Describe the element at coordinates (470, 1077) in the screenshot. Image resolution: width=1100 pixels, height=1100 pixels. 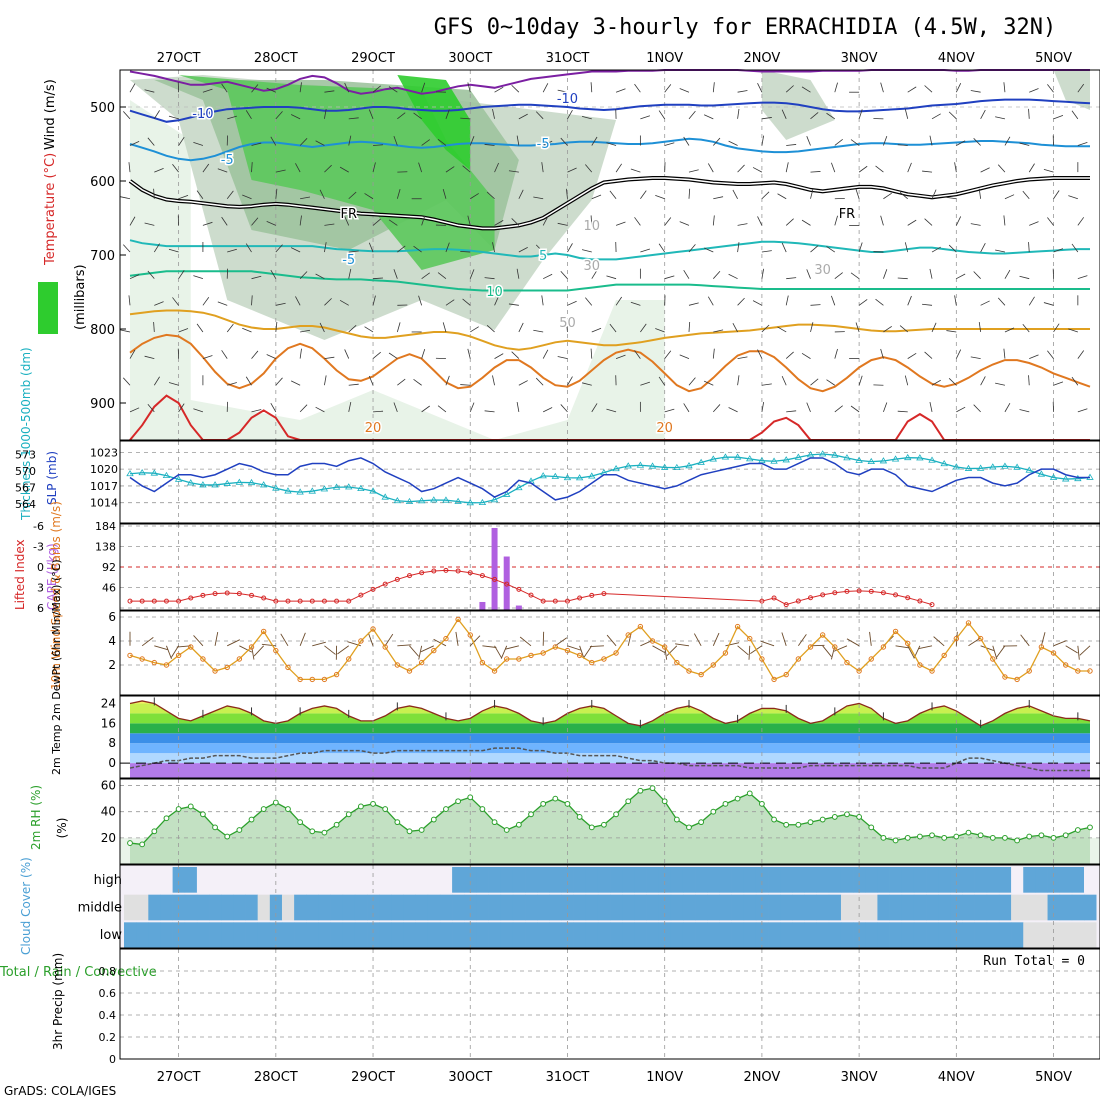
I see `x-tick-label-bottom: 30OCT` at that location.